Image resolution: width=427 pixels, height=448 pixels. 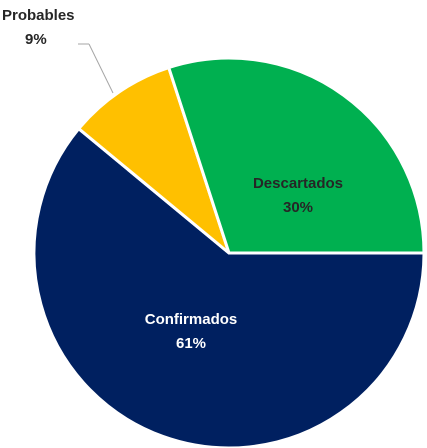 What do you see at coordinates (38, 15) in the screenshot?
I see `probables-label: Probables` at bounding box center [38, 15].